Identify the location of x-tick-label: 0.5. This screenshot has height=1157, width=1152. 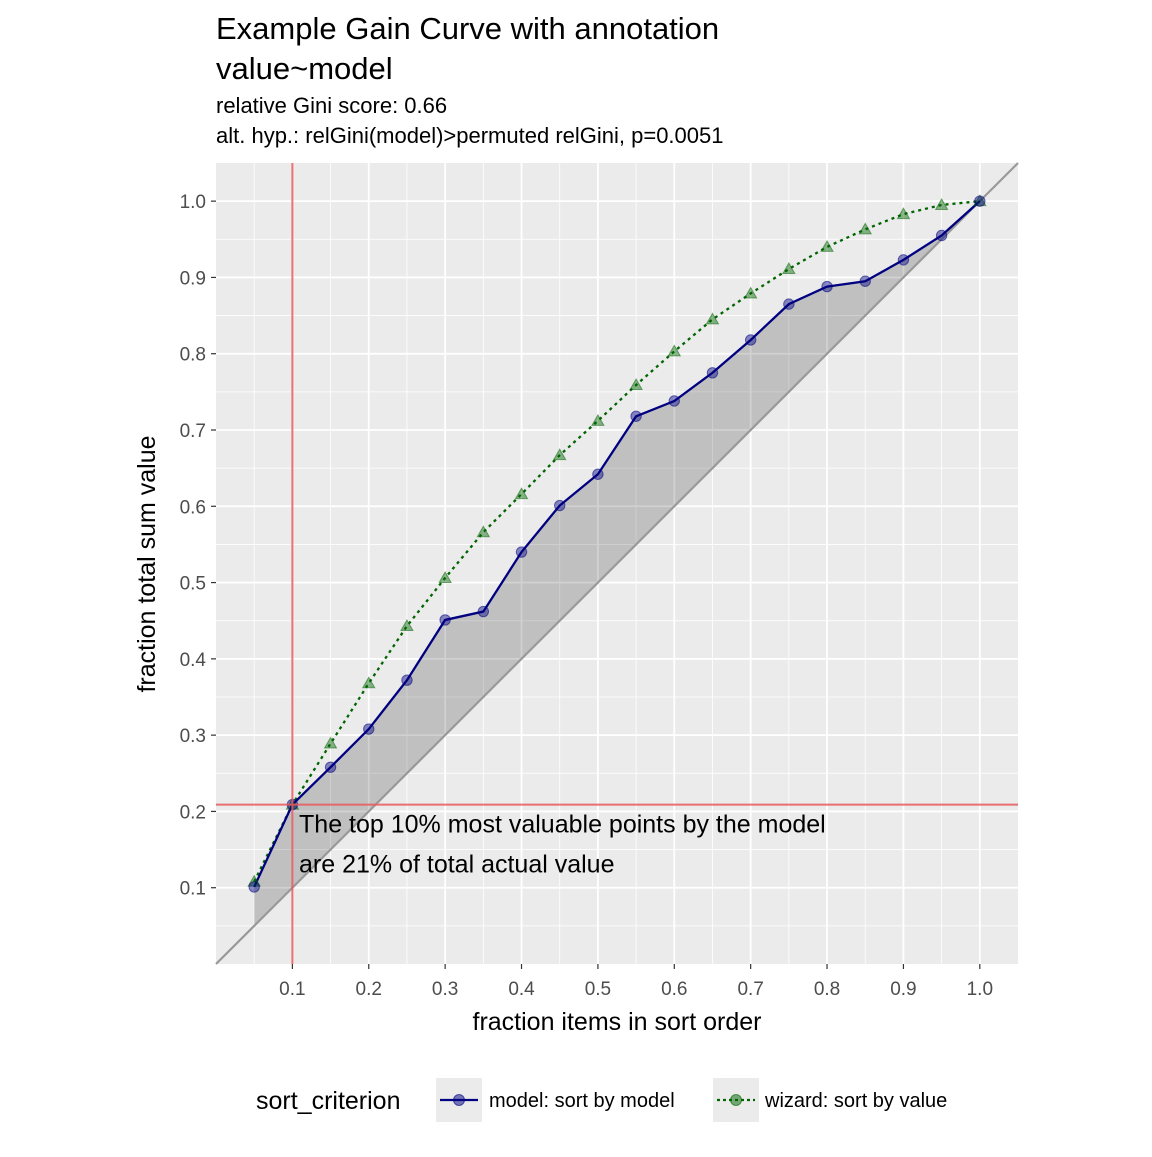
(598, 989).